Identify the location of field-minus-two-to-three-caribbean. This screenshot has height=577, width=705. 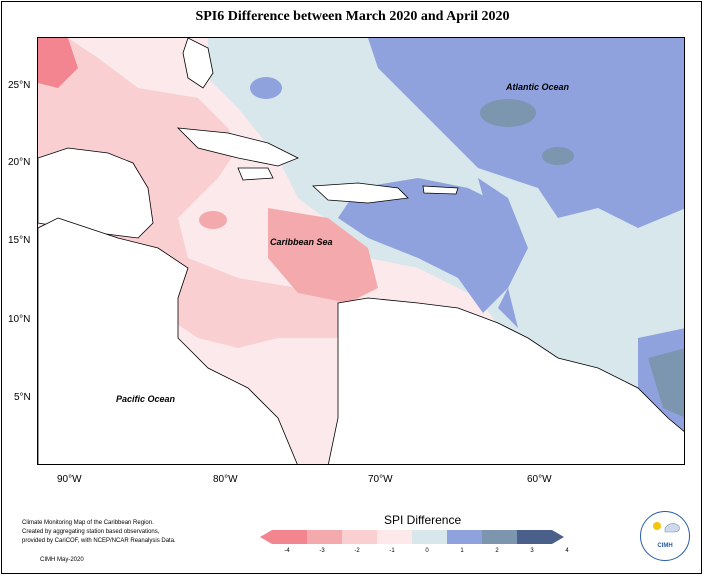
(323, 255).